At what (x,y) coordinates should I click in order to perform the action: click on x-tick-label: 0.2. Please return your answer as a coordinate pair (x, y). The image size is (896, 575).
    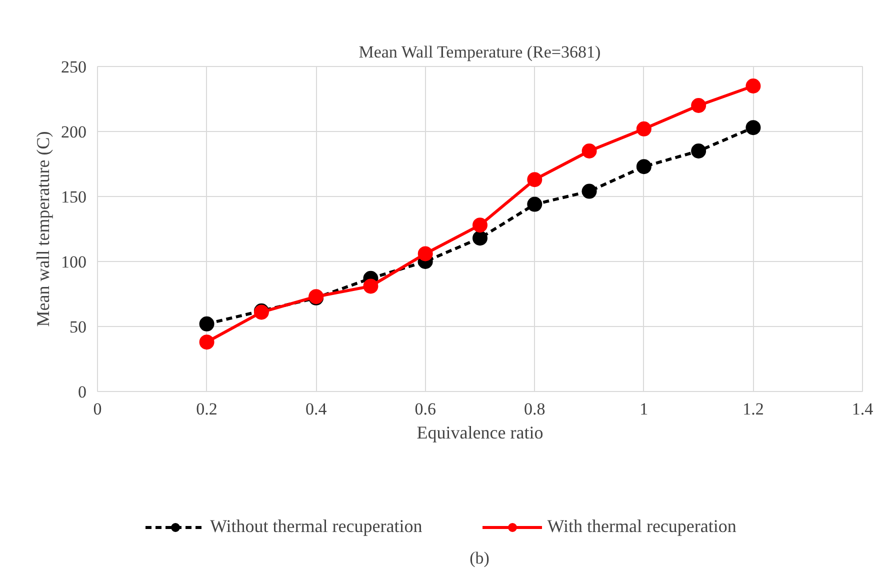
    Looking at the image, I should click on (207, 409).